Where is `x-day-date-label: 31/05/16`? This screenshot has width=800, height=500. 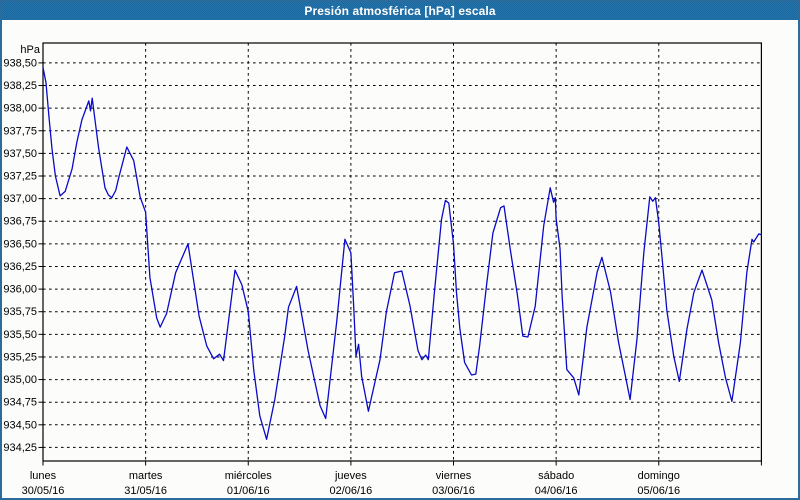 x-day-date-label: 31/05/16 is located at coordinates (145, 491).